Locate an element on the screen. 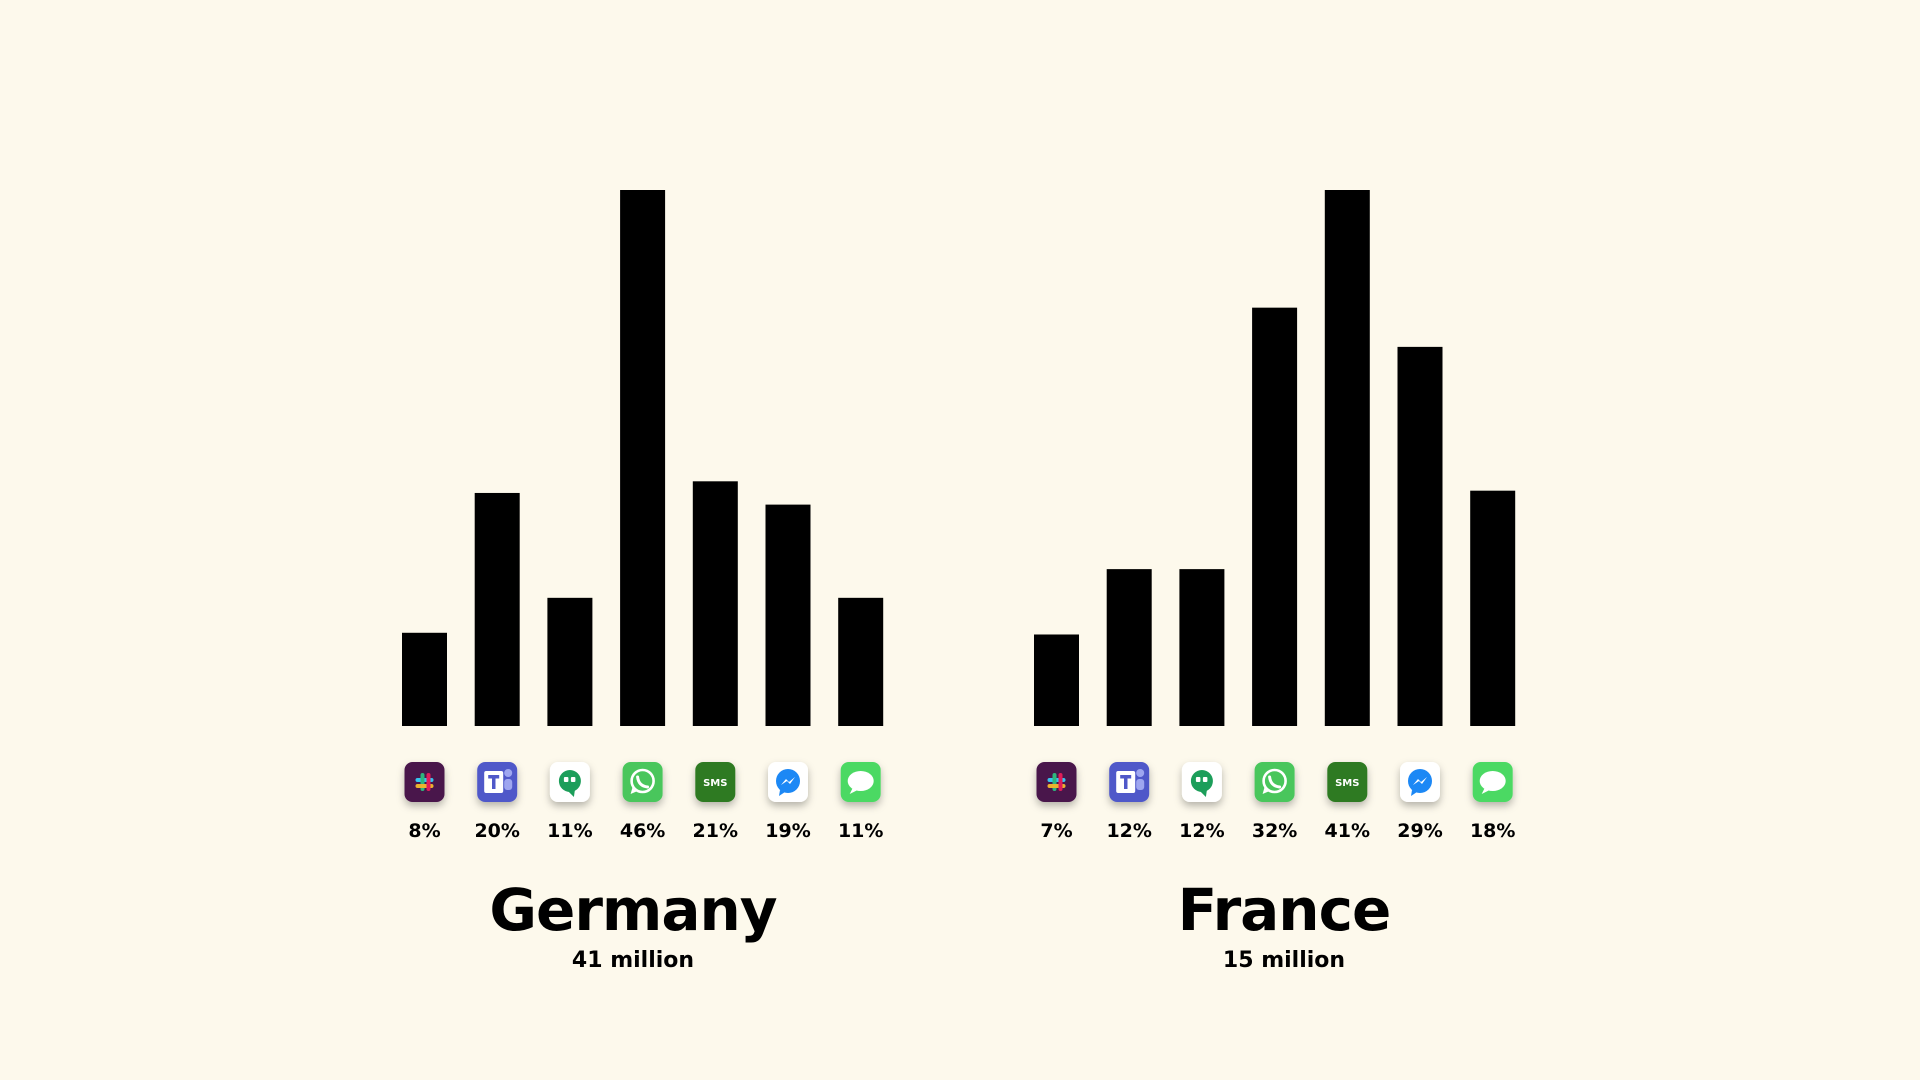 The width and height of the screenshot is (1920, 1080). value-label-sms: 41% is located at coordinates (1347, 831).